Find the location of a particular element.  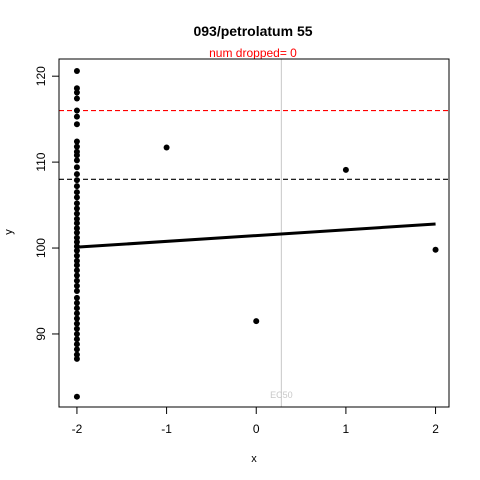

regression-line is located at coordinates (256, 235).